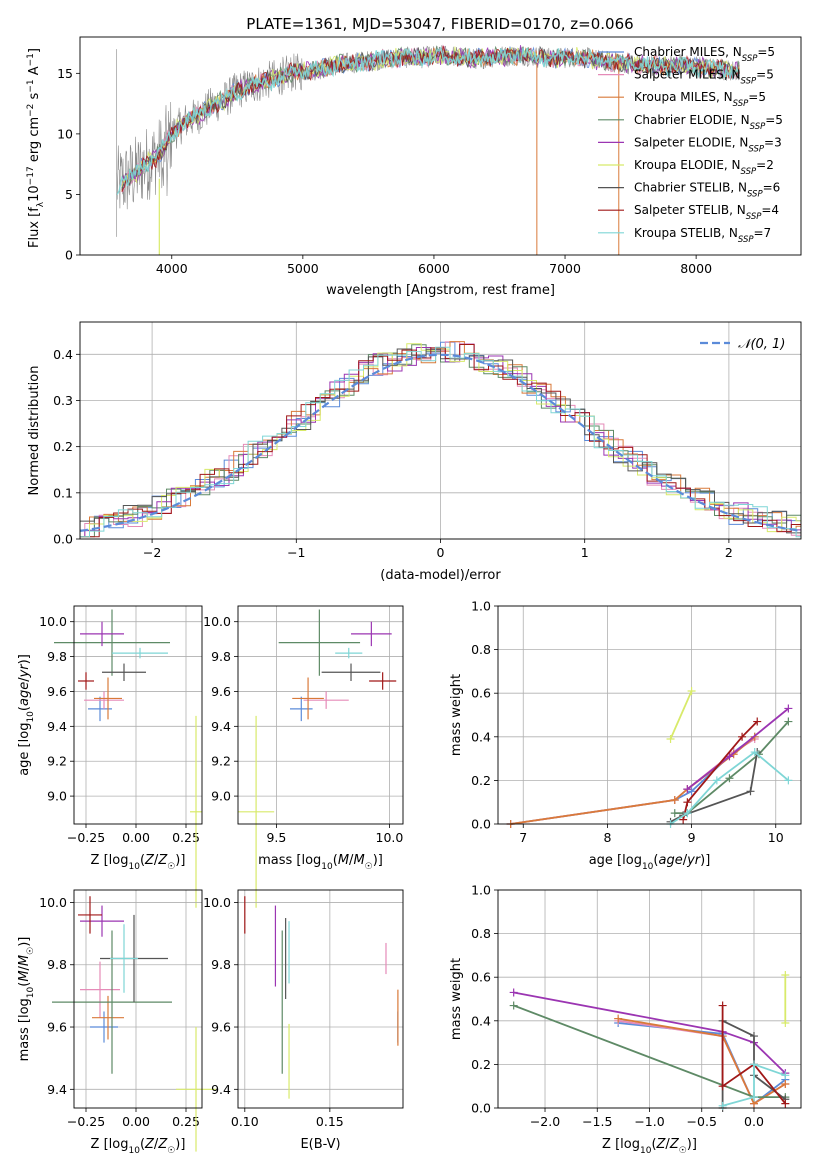 Image resolution: width=819 pixels, height=1170 pixels. What do you see at coordinates (65, 73) in the screenshot?
I see `y-tick-label: 15` at bounding box center [65, 73].